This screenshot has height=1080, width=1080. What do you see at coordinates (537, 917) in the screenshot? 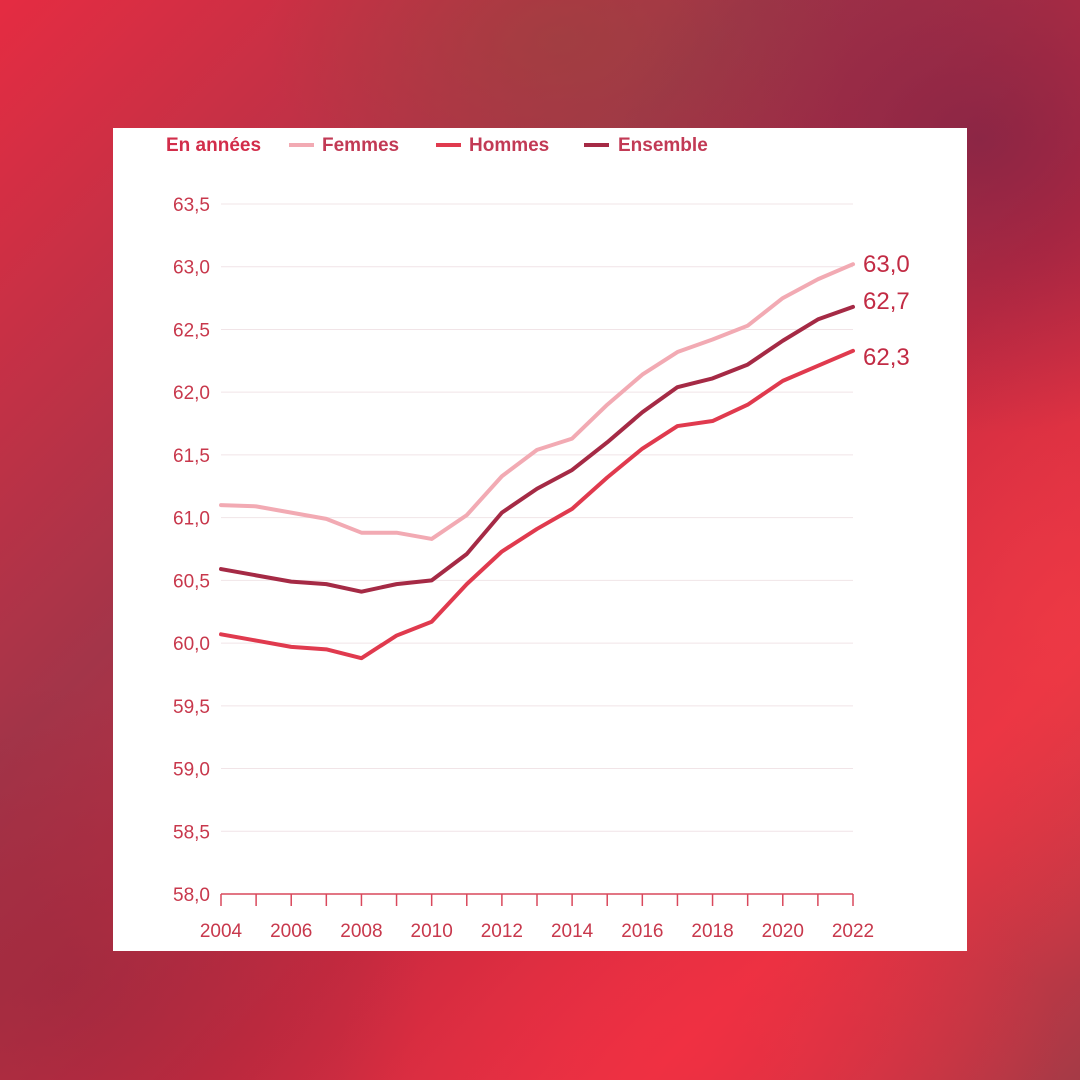
I see `x-axis: 2004 2006 2008 2010 2012 2014 2016 2018 2020 2022` at bounding box center [537, 917].